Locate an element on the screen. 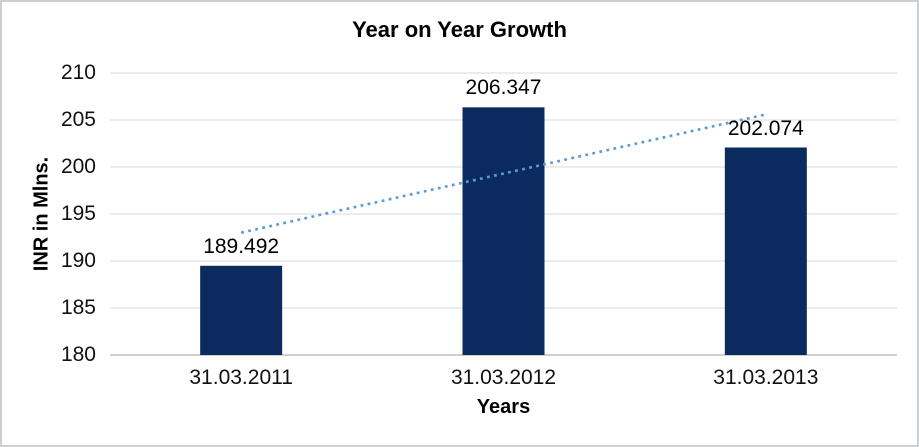 The image size is (919, 447). y-tick-label: 190 is located at coordinates (78, 260).